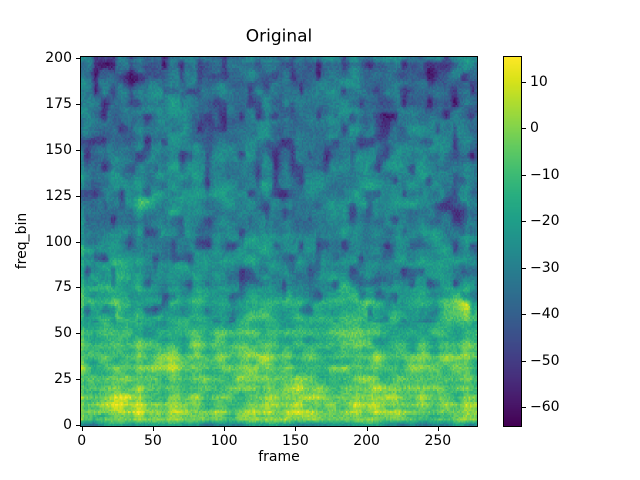  What do you see at coordinates (58, 103) in the screenshot?
I see `y-axis-tick-label: 175` at bounding box center [58, 103].